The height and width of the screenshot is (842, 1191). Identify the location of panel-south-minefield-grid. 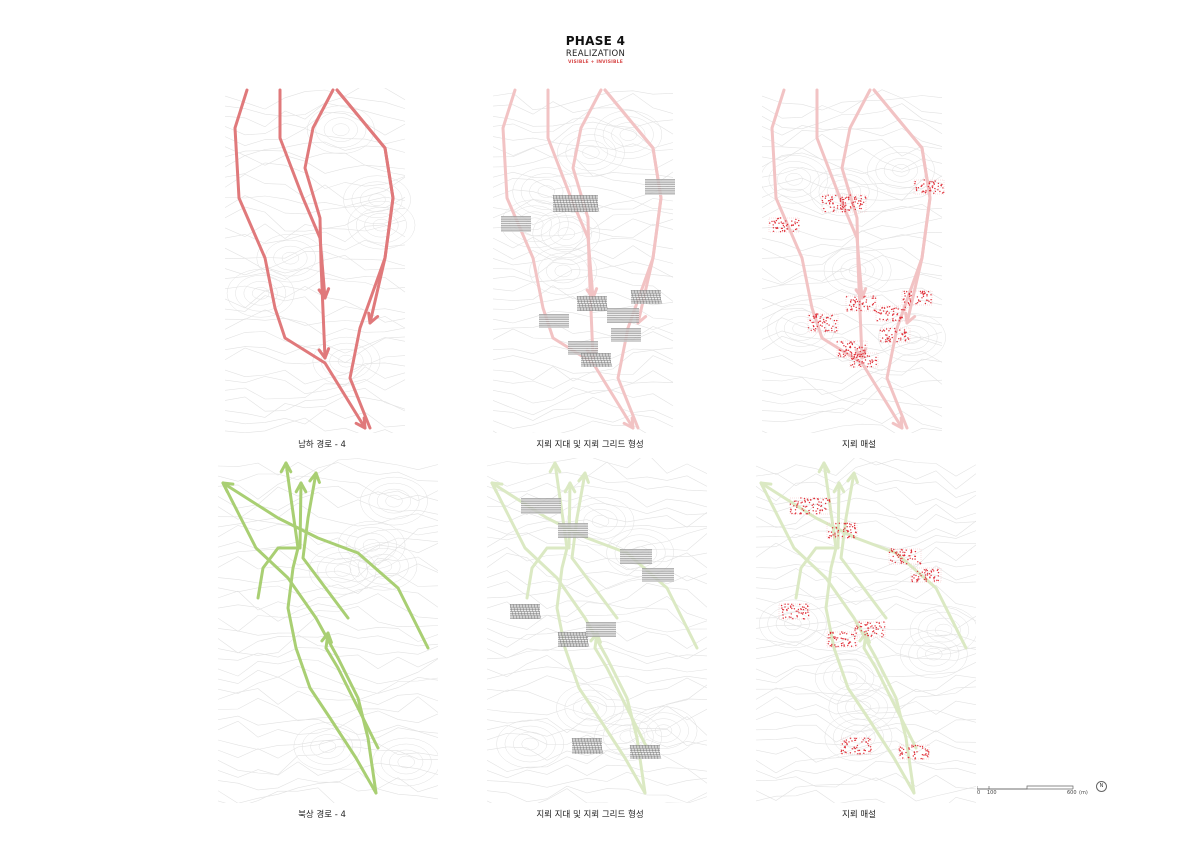
(584, 260).